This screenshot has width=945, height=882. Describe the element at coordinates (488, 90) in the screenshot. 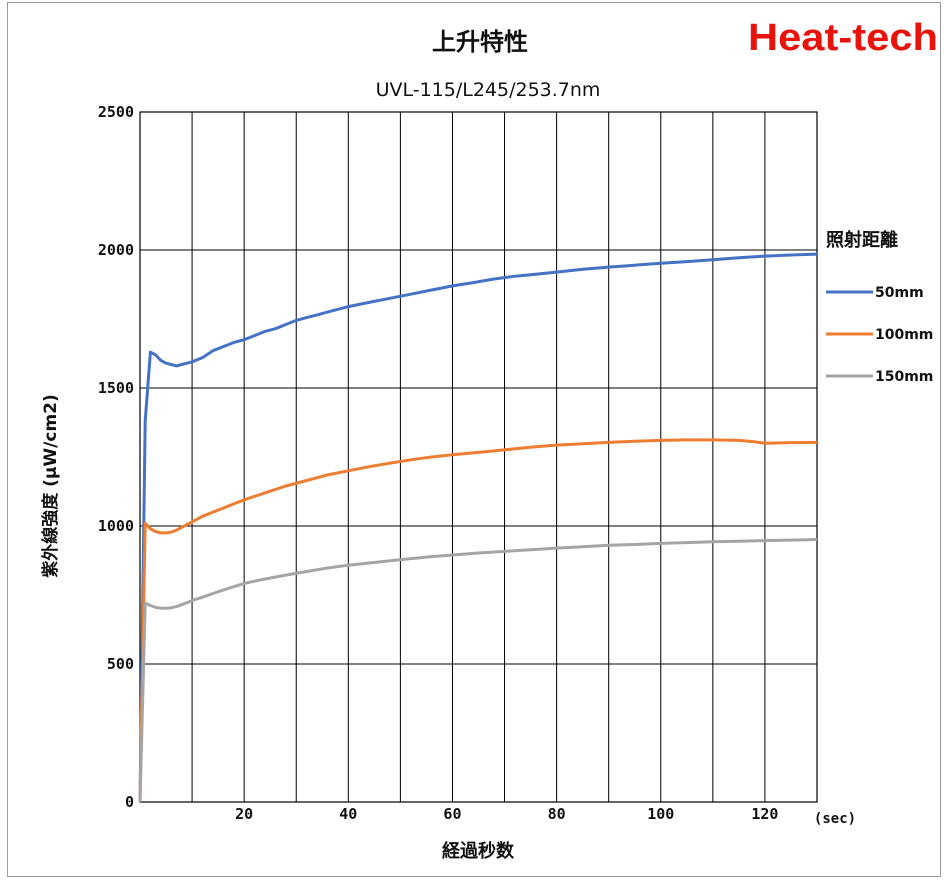

I see `chart-subtitle: UVL-115/L245/253.7nm` at that location.